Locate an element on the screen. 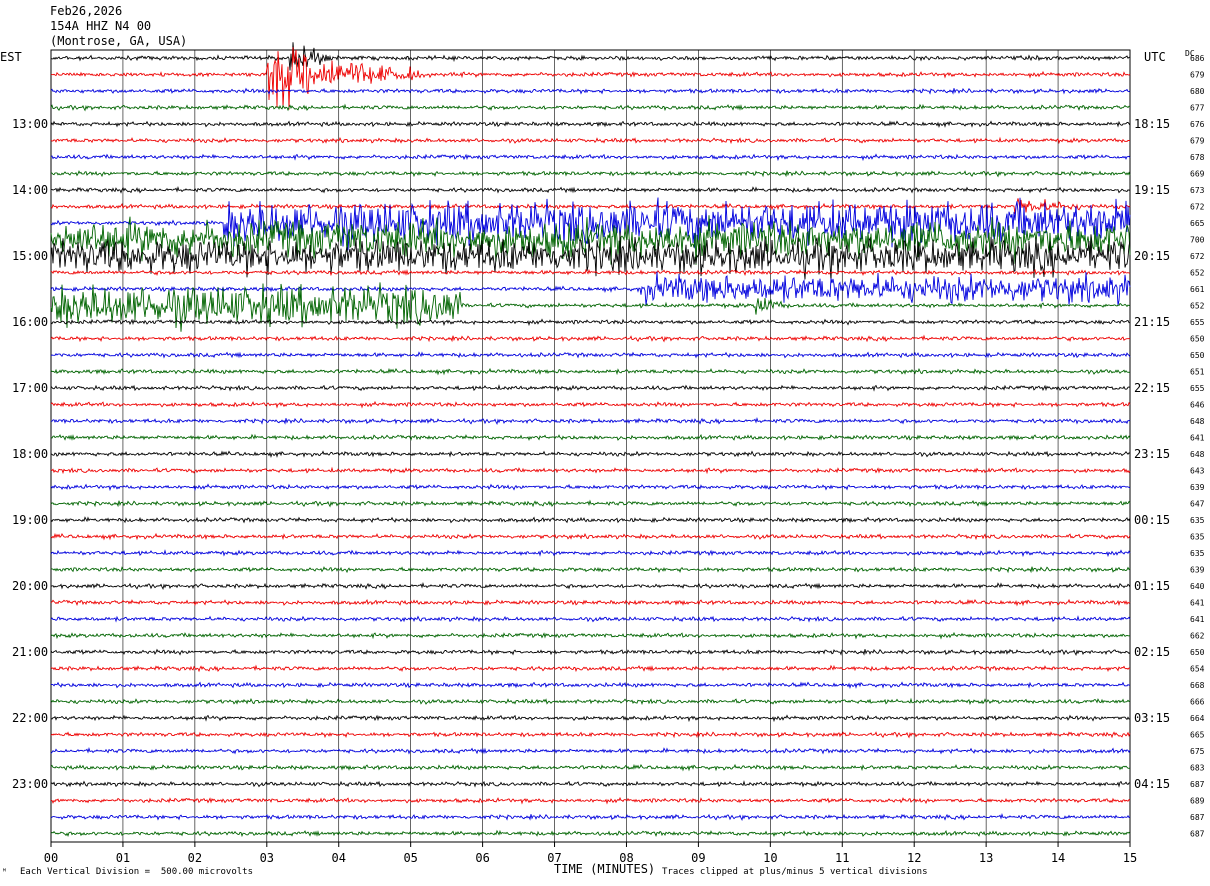  x-tick-label: 12 is located at coordinates (914, 858).